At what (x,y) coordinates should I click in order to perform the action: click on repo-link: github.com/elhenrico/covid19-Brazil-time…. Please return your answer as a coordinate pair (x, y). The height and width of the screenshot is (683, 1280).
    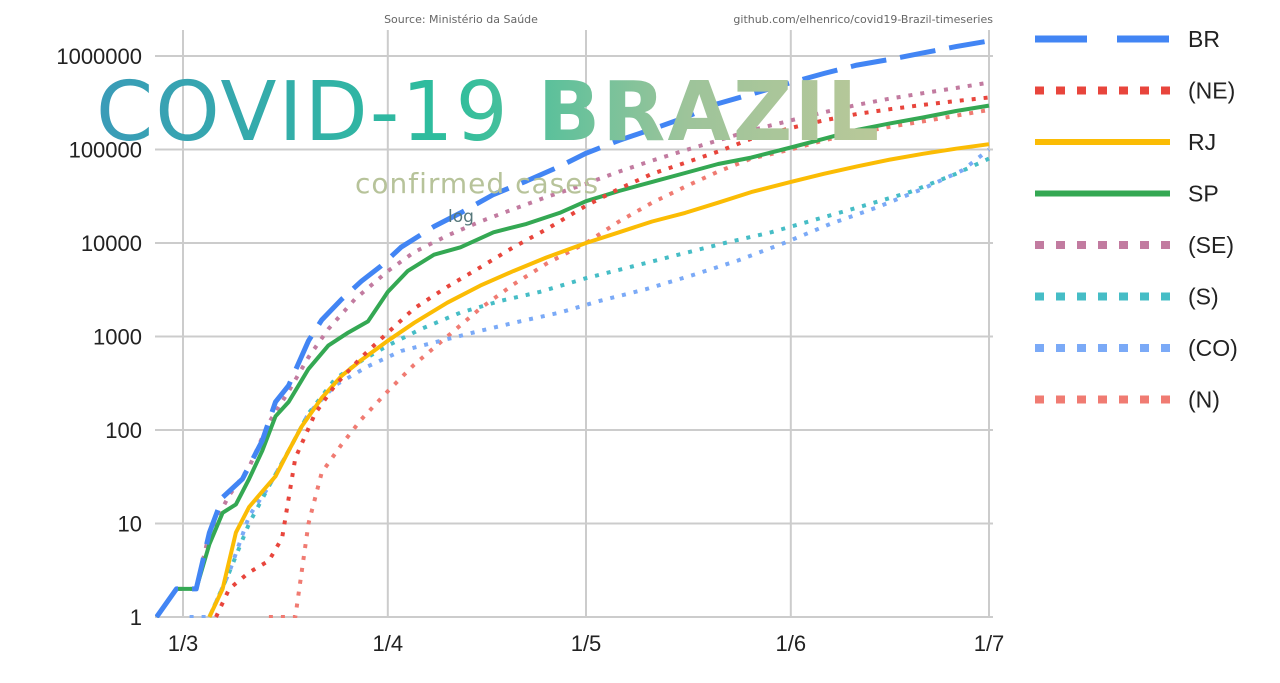
    Looking at the image, I should click on (863, 19).